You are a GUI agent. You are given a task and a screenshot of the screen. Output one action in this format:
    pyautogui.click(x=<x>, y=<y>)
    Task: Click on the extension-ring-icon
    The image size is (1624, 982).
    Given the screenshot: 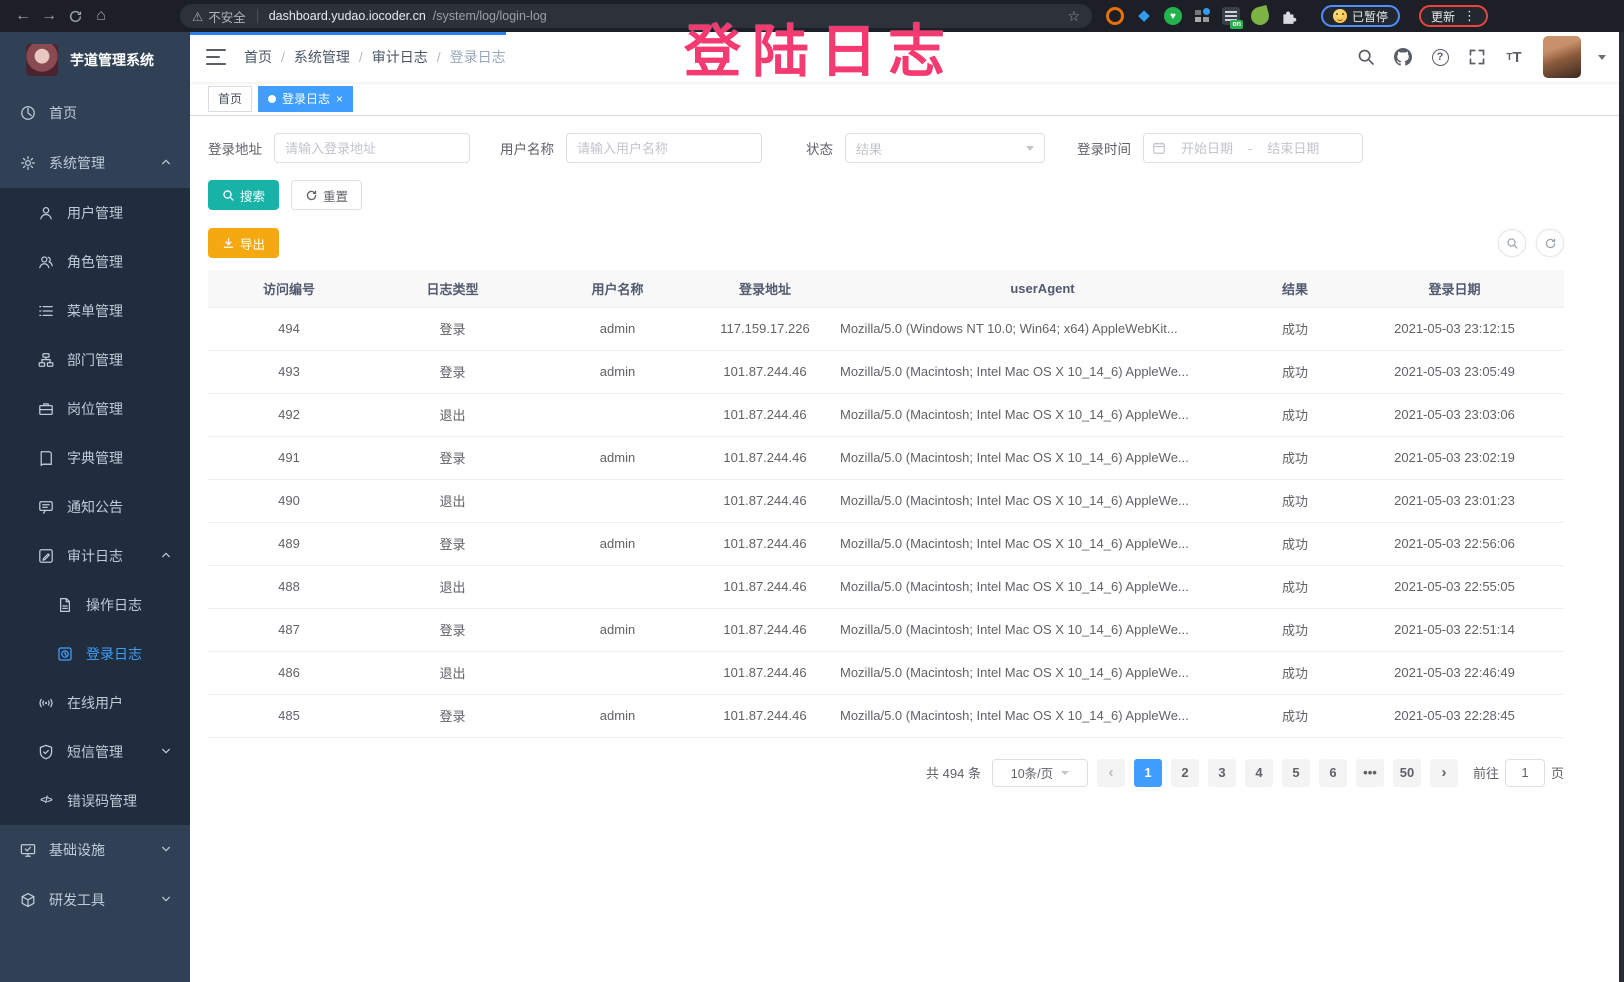 What is the action you would take?
    pyautogui.click(x=1115, y=16)
    